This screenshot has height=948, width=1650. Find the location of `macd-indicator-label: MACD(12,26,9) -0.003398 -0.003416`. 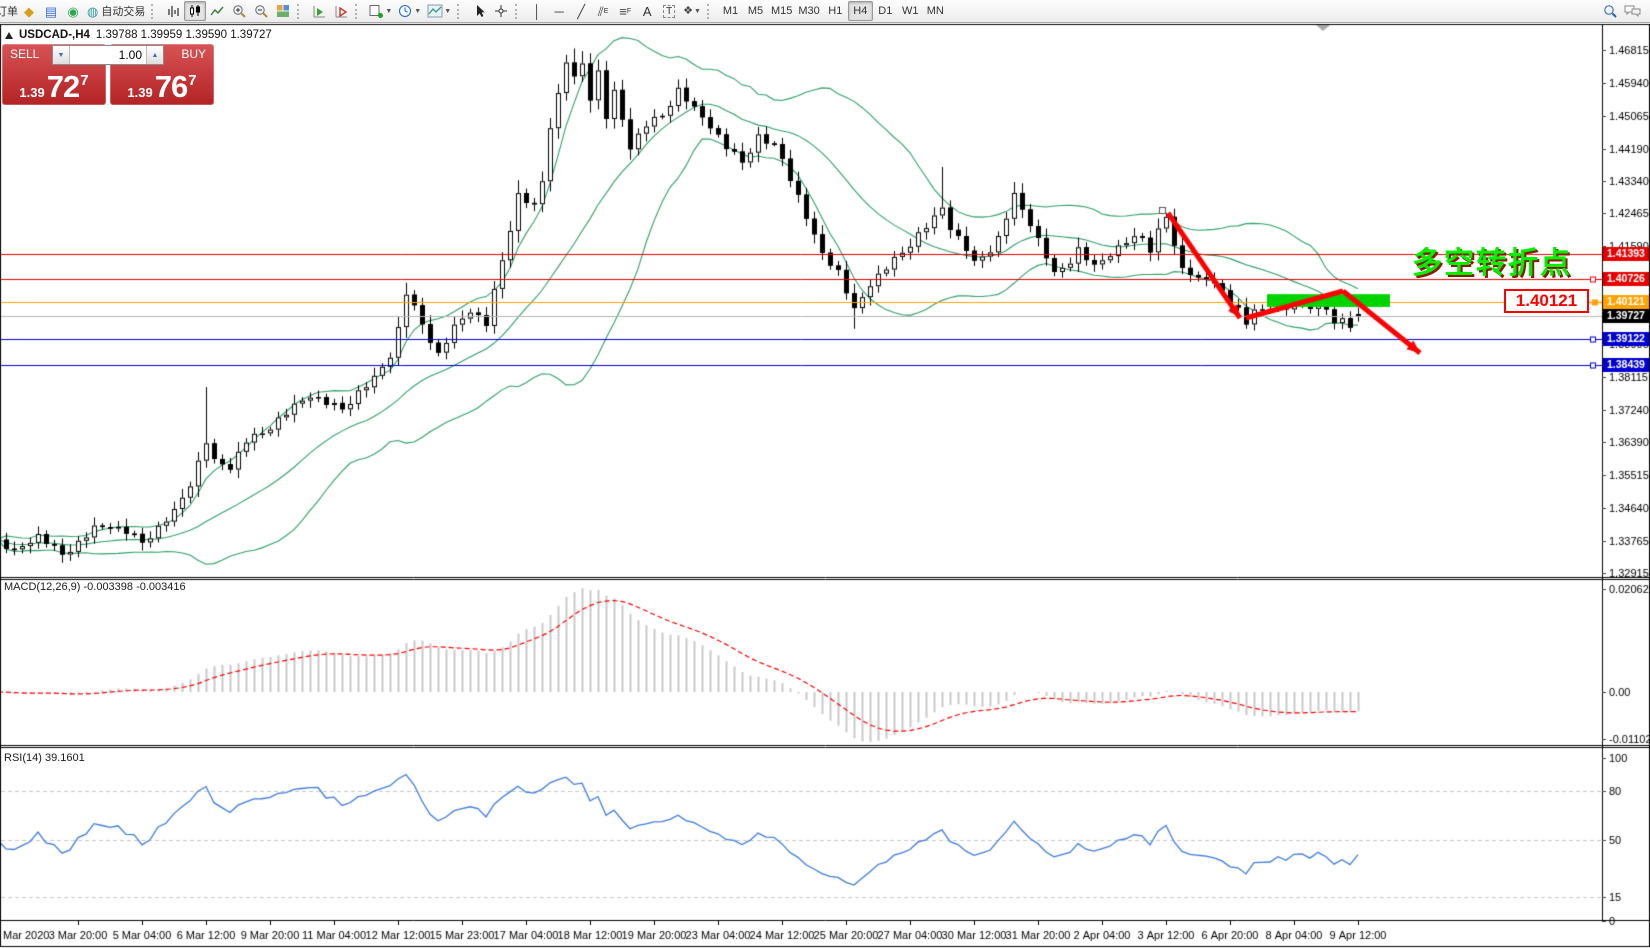

macd-indicator-label: MACD(12,26,9) -0.003398 -0.003416 is located at coordinates (95, 587).